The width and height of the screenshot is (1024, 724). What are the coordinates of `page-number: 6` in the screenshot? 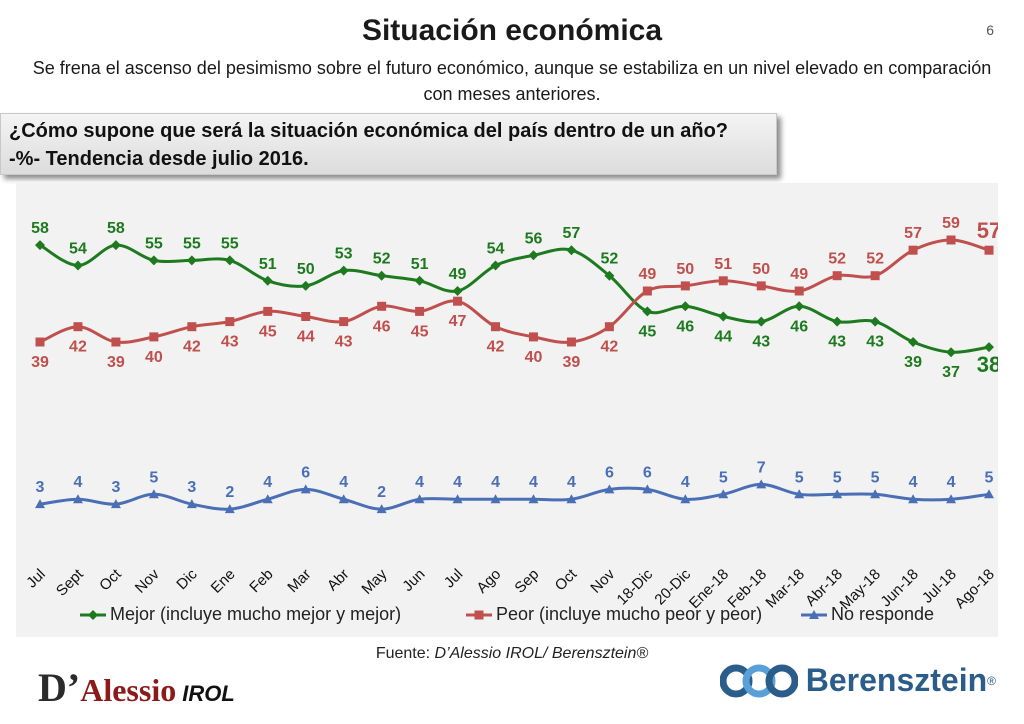 It's located at (990, 30).